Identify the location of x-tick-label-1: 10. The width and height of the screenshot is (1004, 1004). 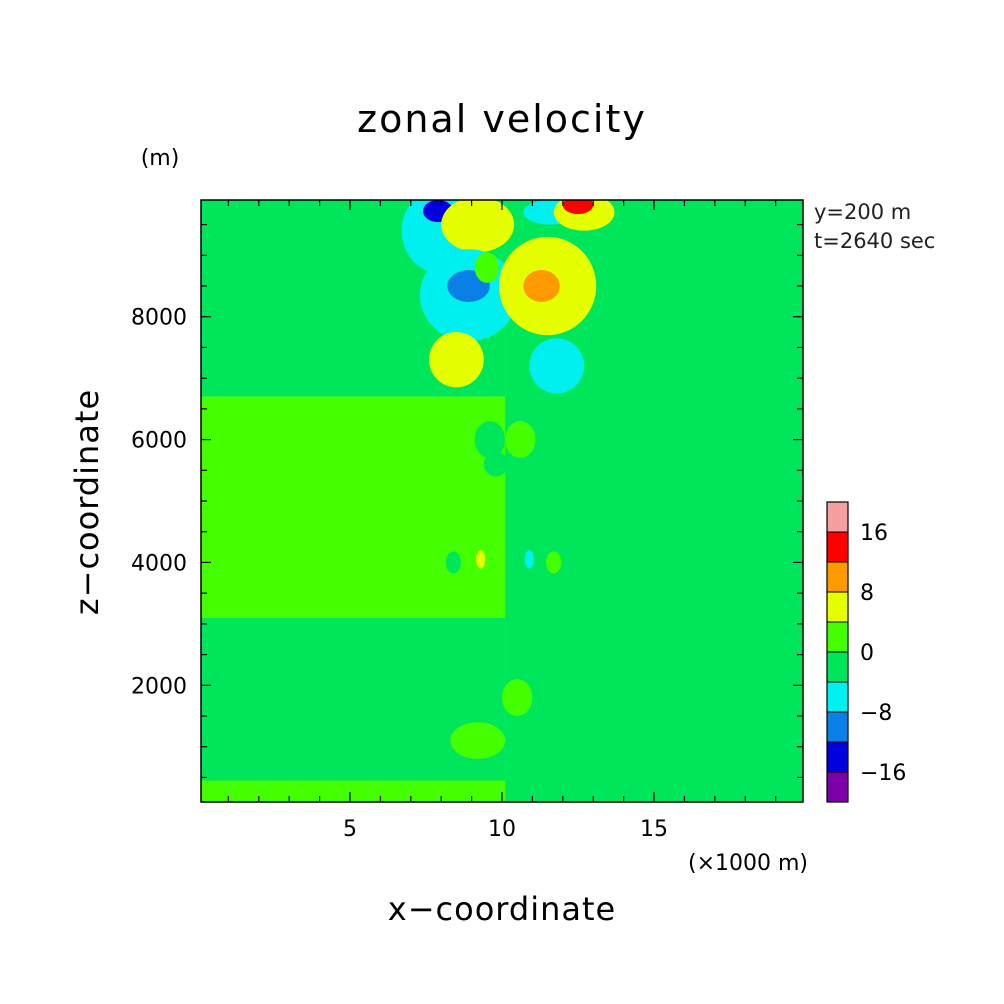
(502, 829).